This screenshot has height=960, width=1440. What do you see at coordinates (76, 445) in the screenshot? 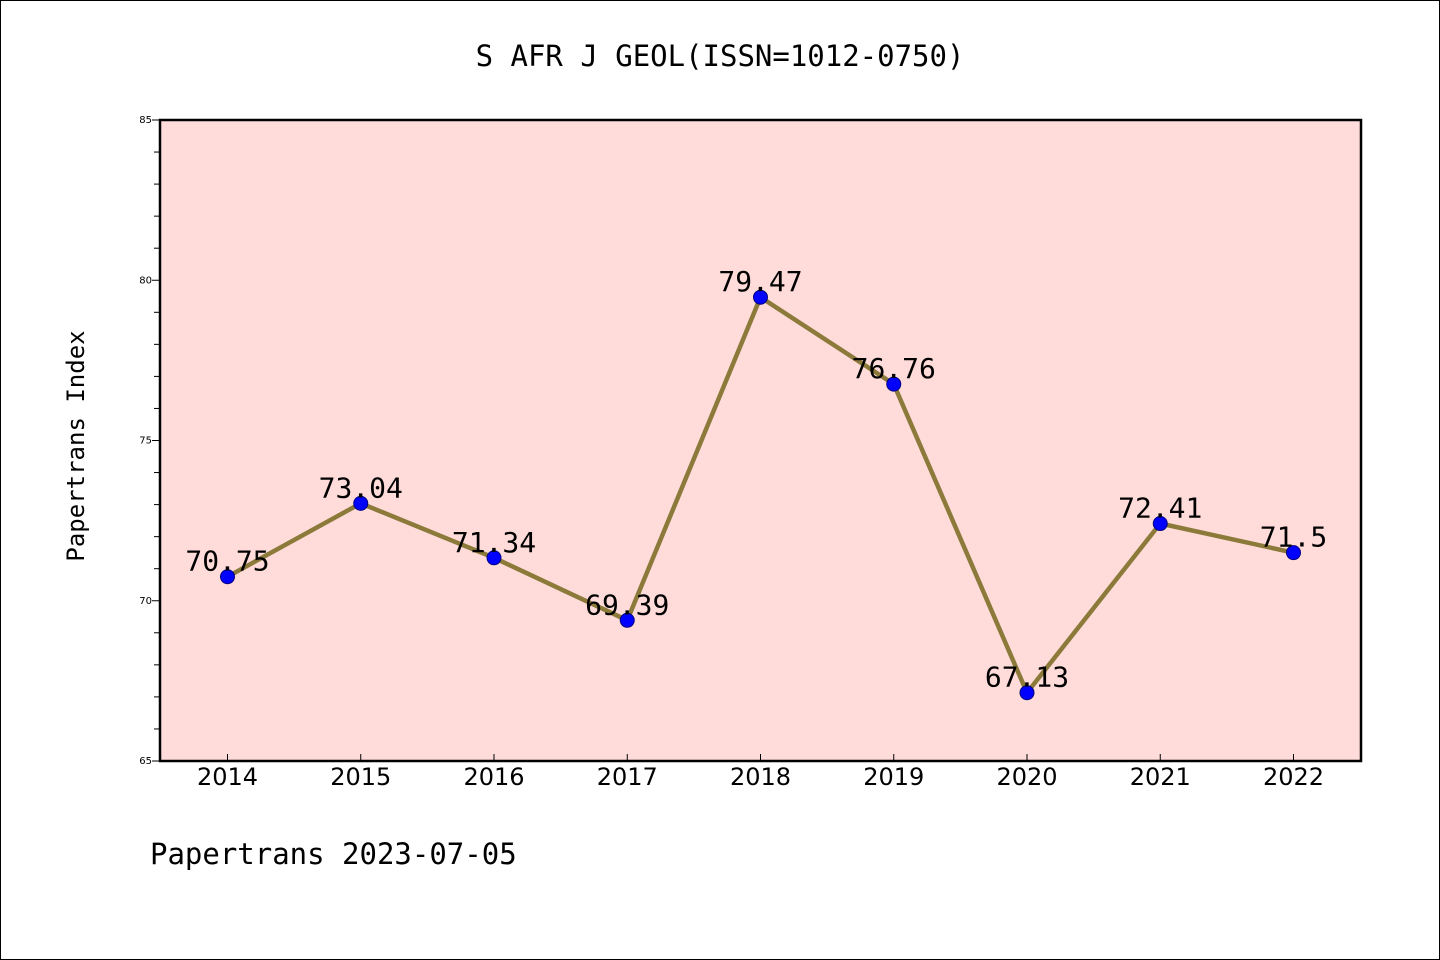
I see `y-axis-label: Papertrans Index` at bounding box center [76, 445].